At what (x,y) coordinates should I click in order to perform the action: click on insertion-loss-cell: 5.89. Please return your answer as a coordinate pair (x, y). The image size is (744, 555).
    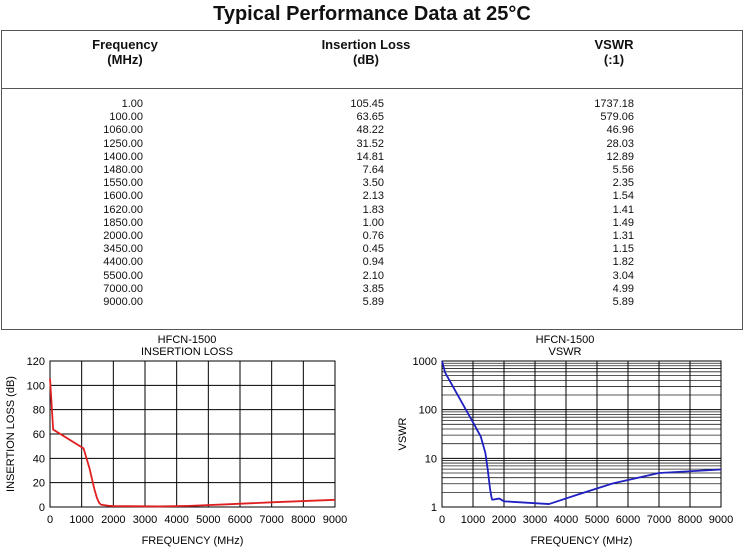
    Looking at the image, I should click on (373, 302).